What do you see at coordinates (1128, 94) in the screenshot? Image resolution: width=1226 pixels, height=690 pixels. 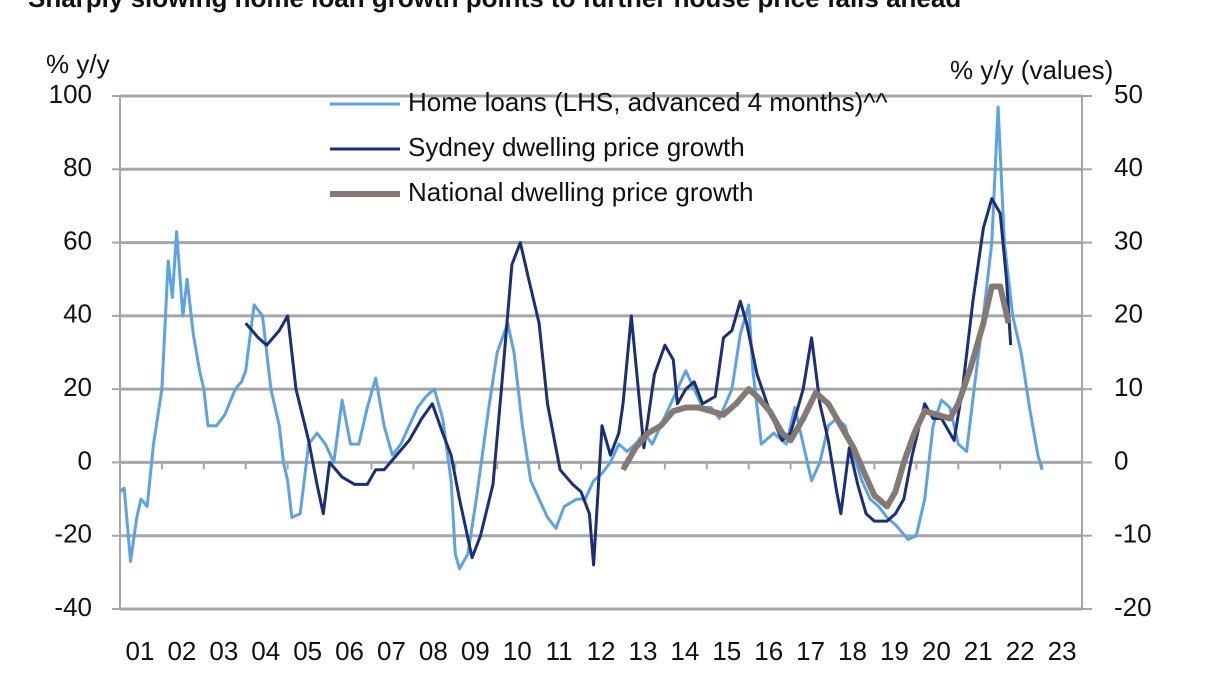 I see `y2-tick-label: 50` at bounding box center [1128, 94].